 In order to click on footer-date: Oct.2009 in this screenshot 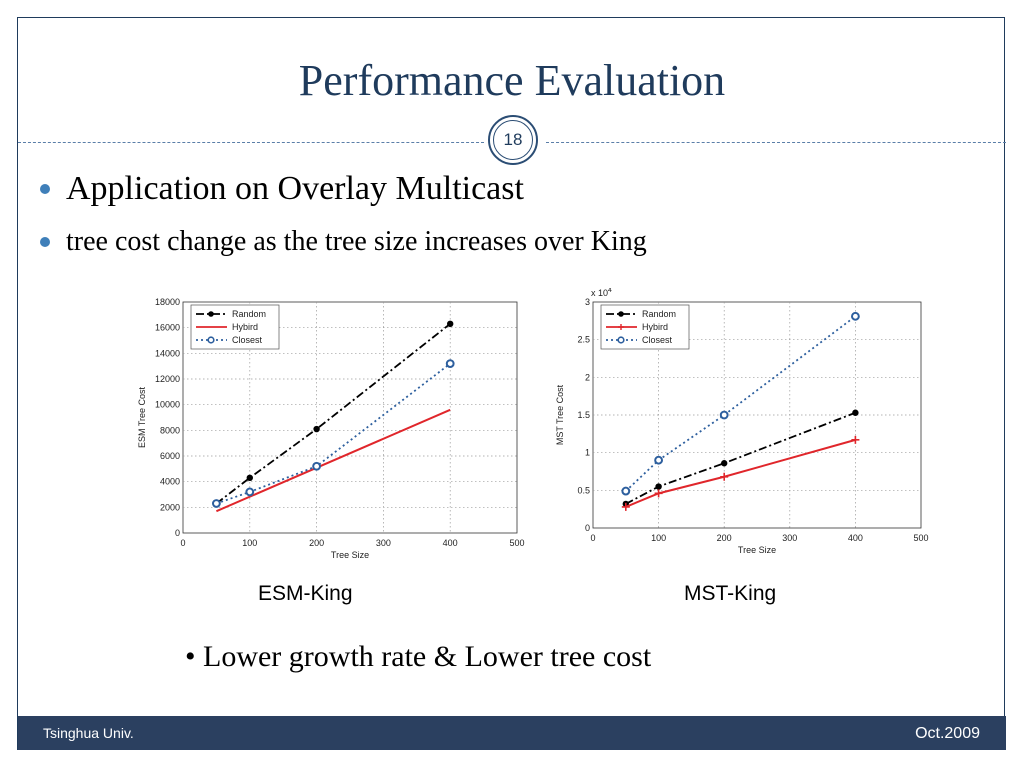, I will do `click(947, 733)`.